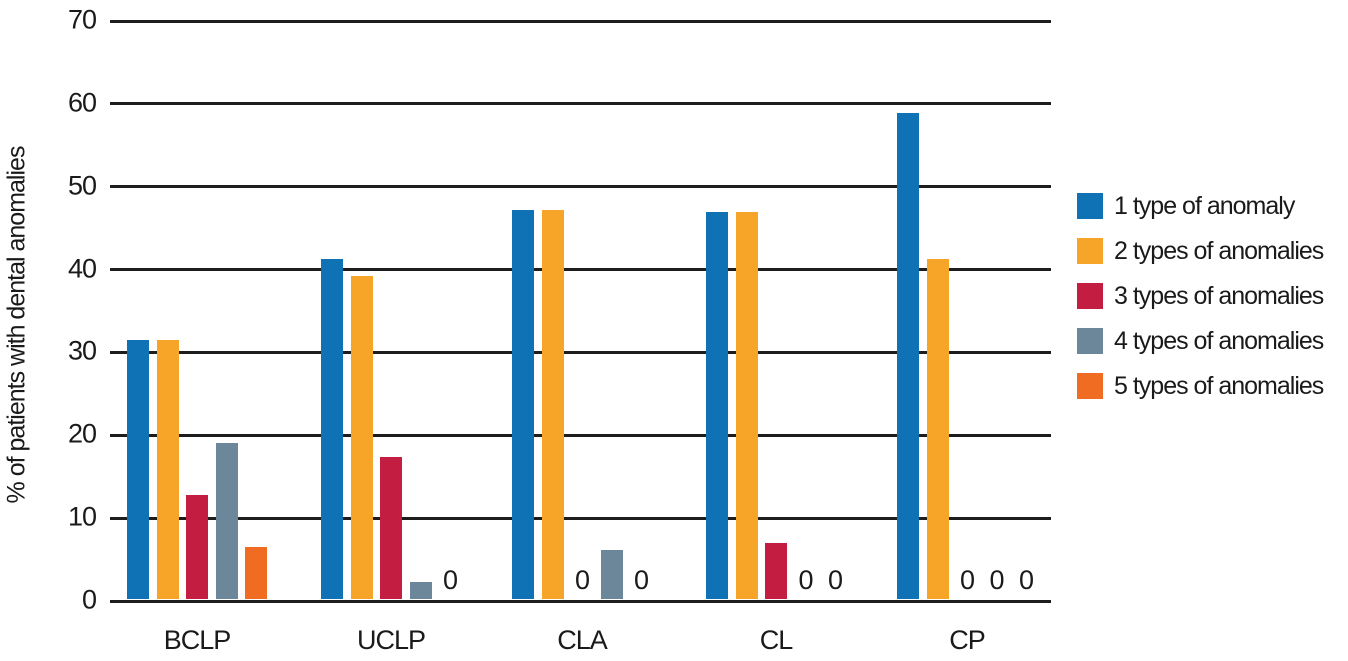  Describe the element at coordinates (89, 599) in the screenshot. I see `y-tick-label-0: 0` at that location.